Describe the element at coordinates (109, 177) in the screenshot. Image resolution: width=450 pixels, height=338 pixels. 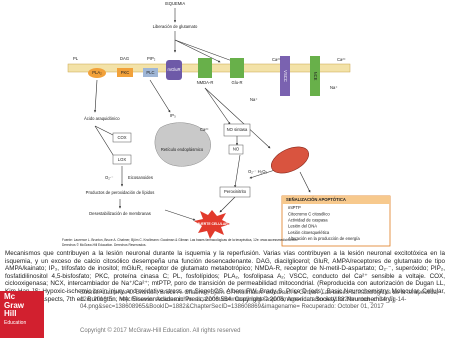
I see `label: O₂·⁻` at that location.